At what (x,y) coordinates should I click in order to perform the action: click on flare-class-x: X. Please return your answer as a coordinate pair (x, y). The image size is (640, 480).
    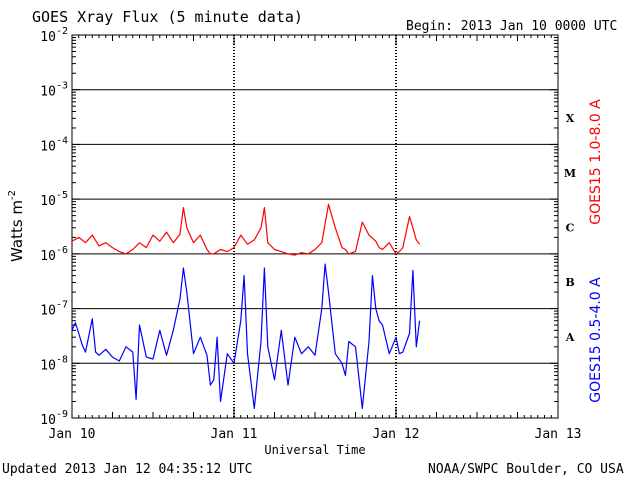
    Looking at the image, I should click on (570, 118).